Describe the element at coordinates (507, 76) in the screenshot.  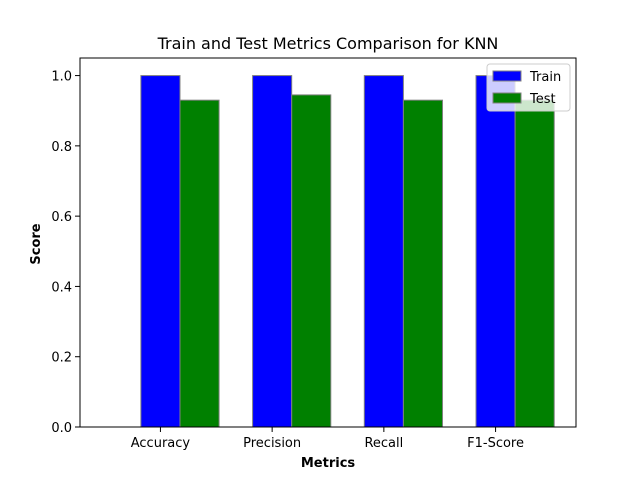
I see `legend-swatch-train` at that location.